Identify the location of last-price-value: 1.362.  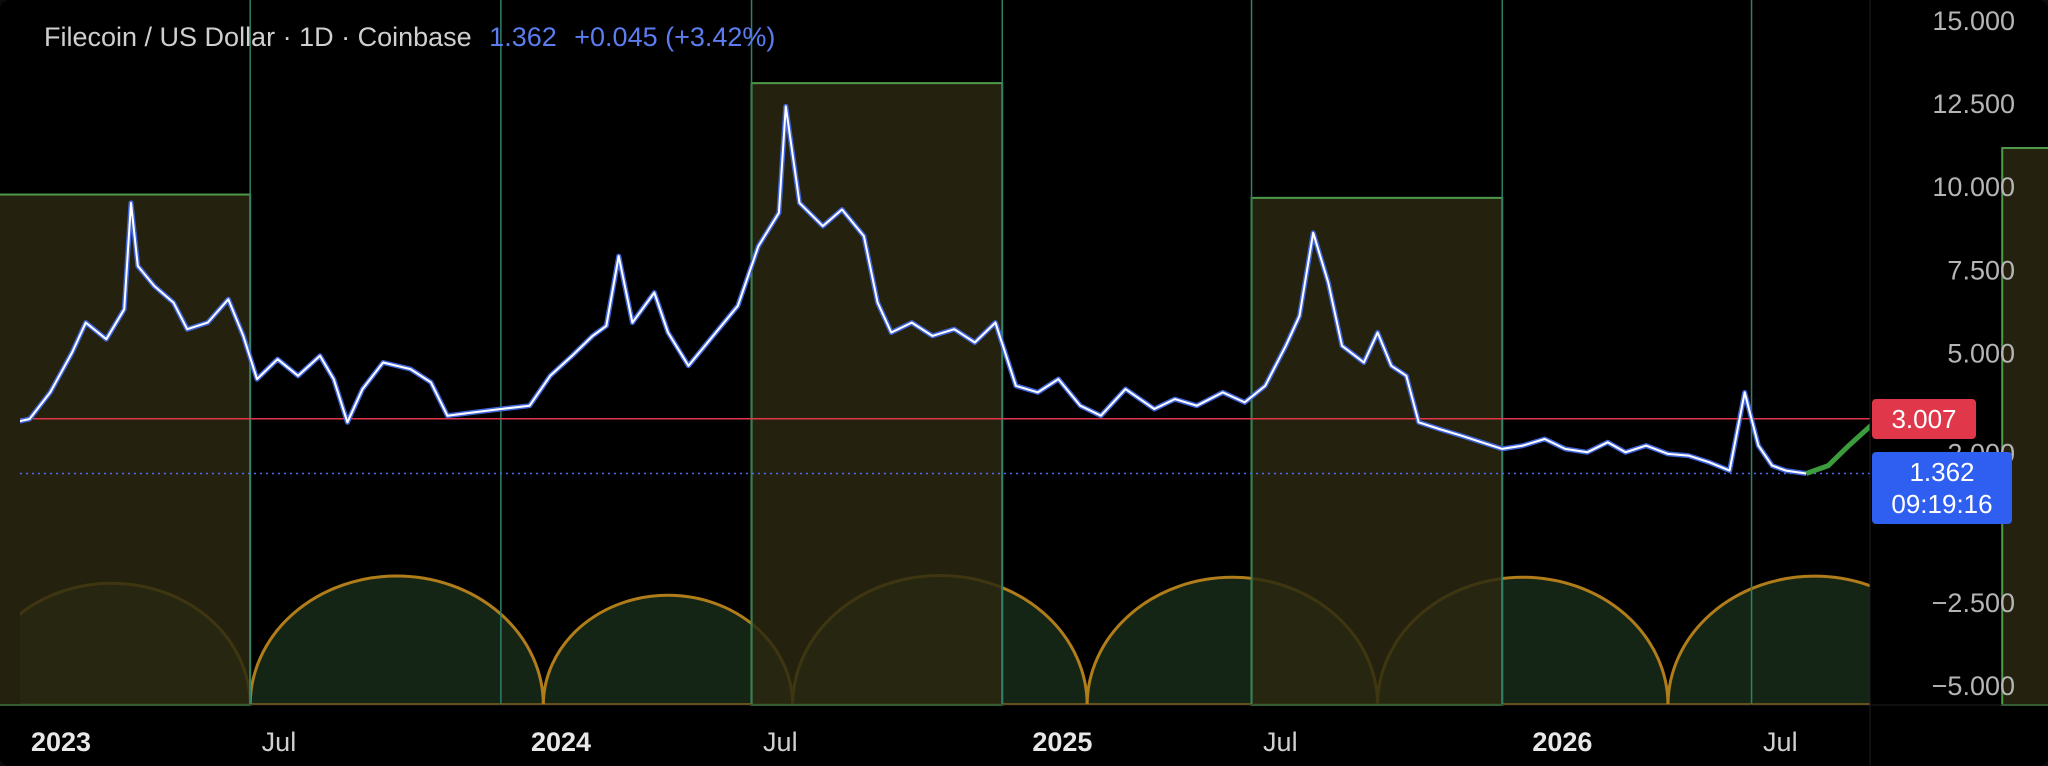
(523, 37).